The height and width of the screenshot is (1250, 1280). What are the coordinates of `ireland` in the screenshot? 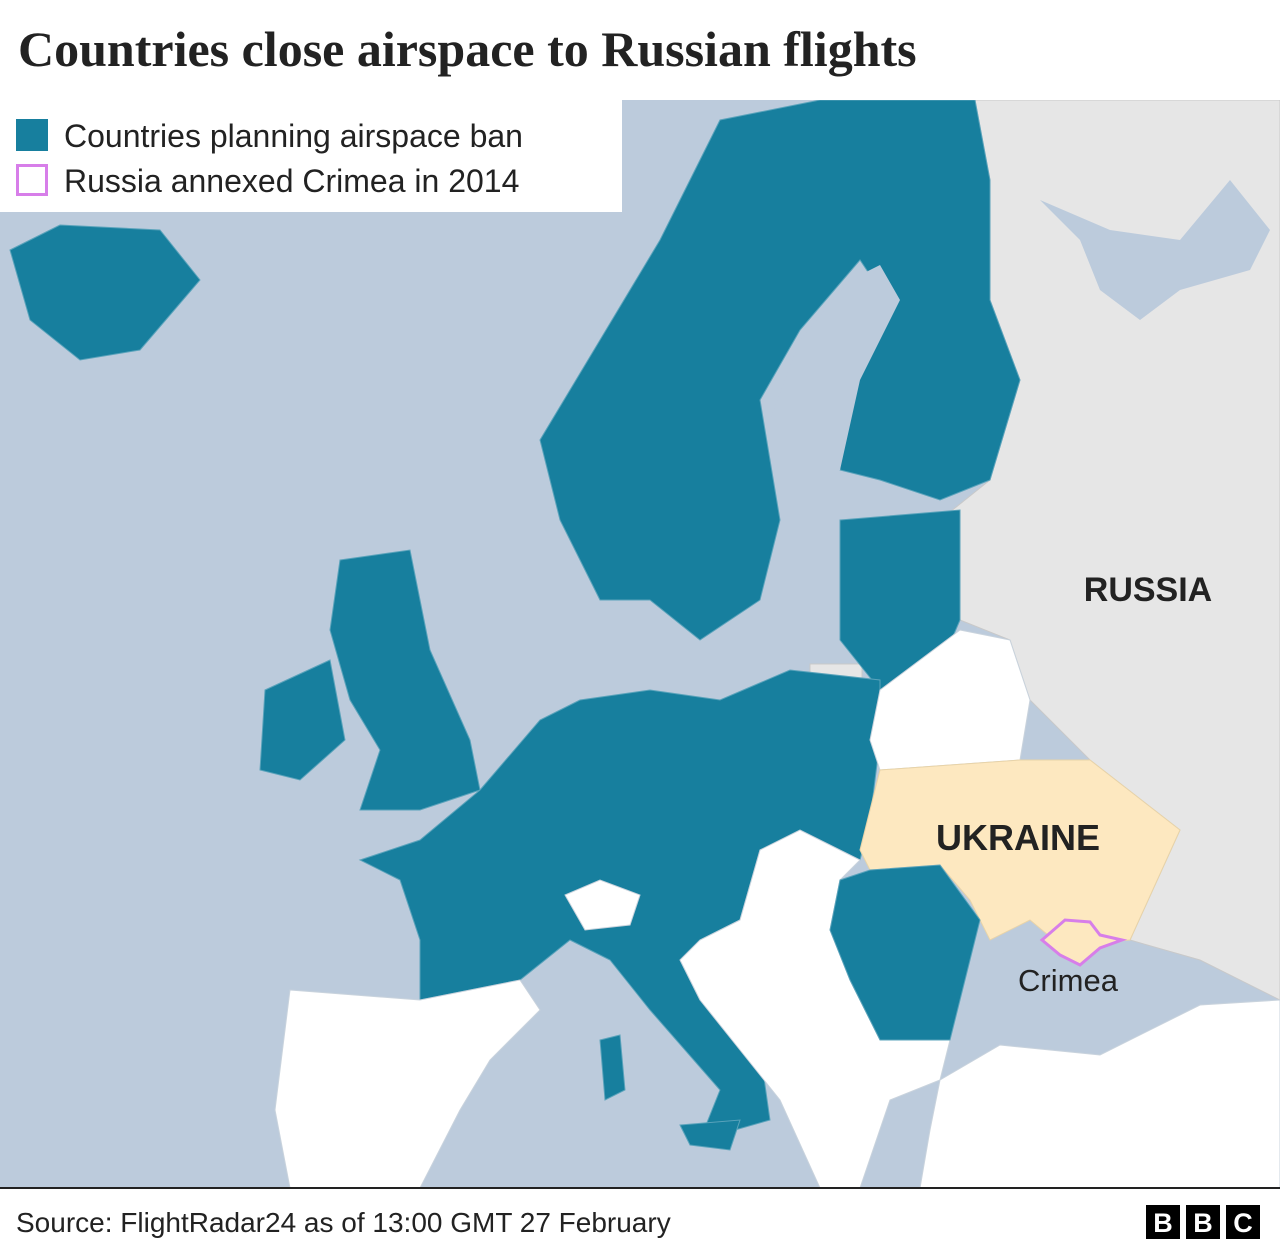 It's located at (302, 720).